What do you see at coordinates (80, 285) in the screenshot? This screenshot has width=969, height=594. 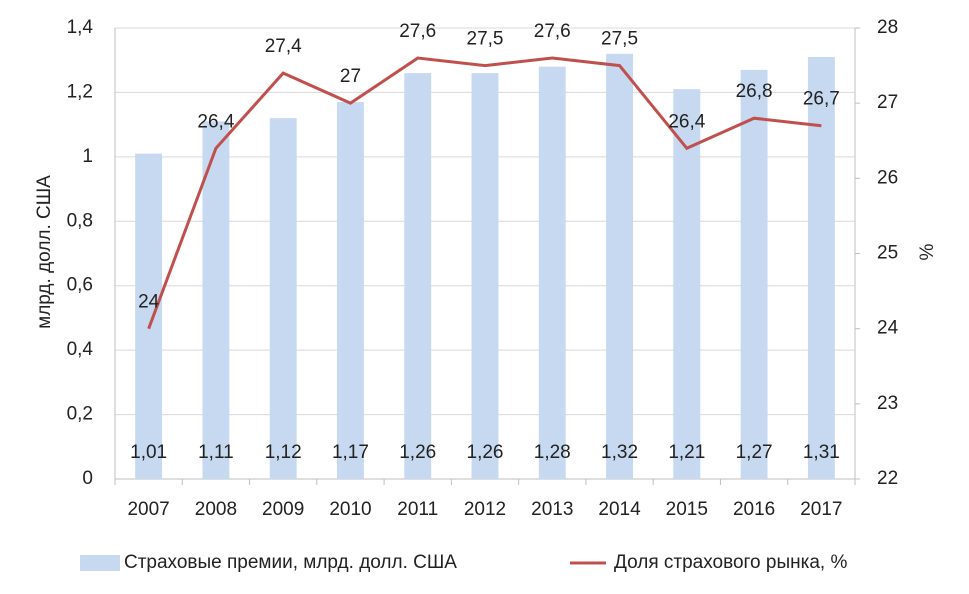 I see `y-tick-label: 0,6` at bounding box center [80, 285].